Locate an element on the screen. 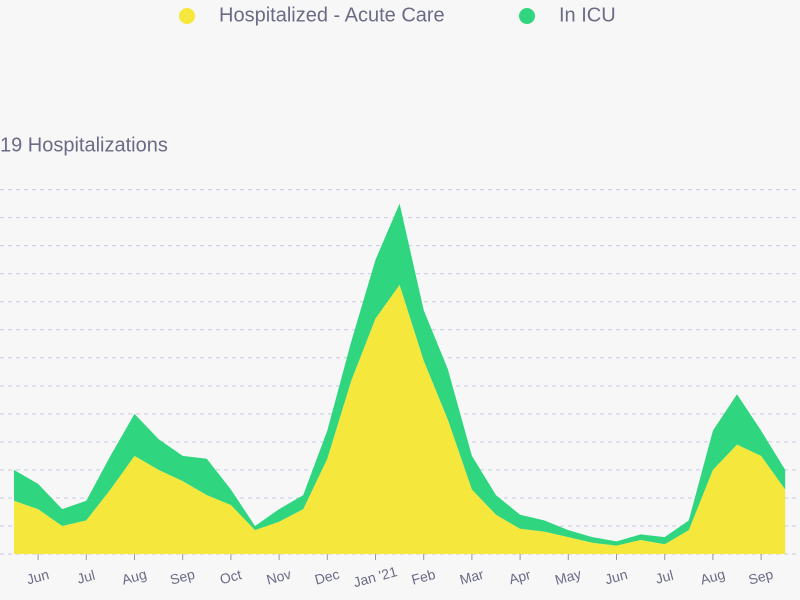  x-tick-label: Dec is located at coordinates (327, 577).